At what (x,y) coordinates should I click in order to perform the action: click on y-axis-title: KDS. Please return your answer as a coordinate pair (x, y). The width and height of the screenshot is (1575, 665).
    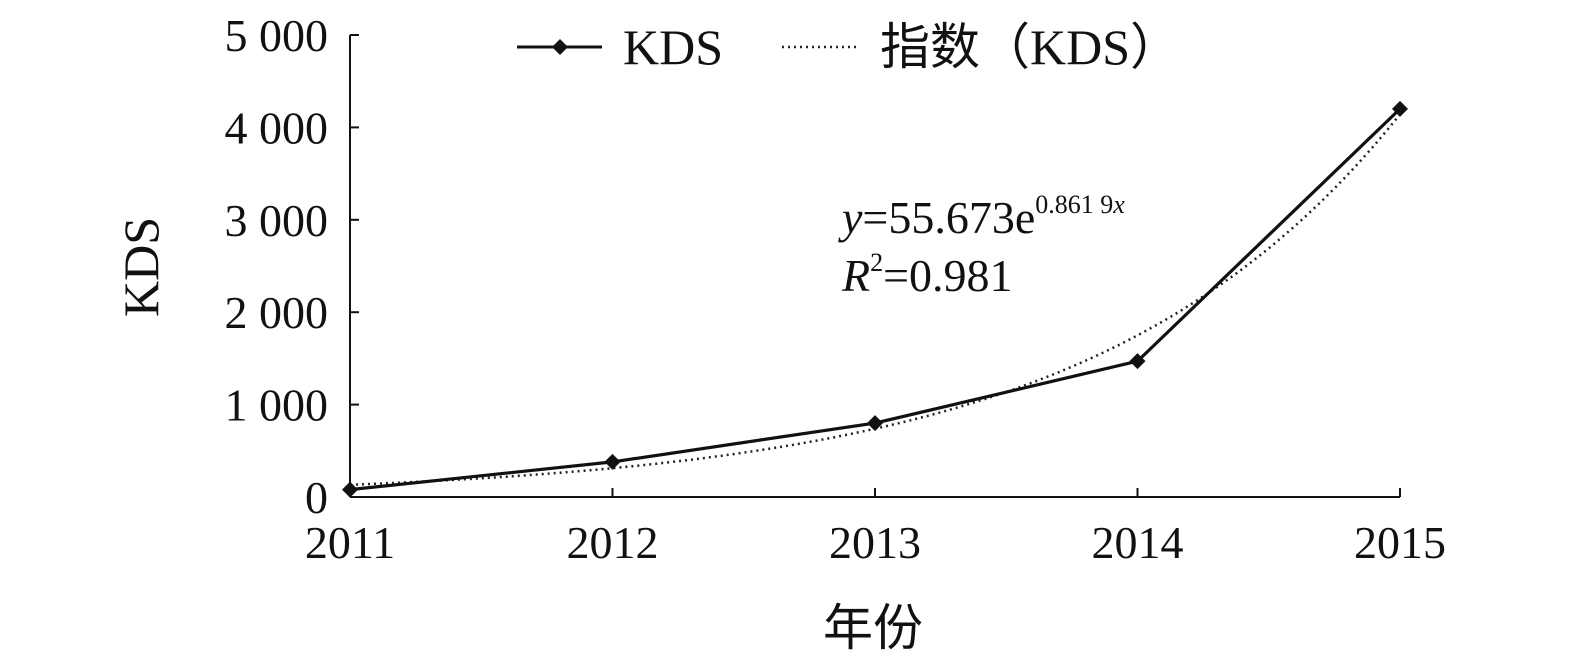
    Looking at the image, I should click on (141, 267).